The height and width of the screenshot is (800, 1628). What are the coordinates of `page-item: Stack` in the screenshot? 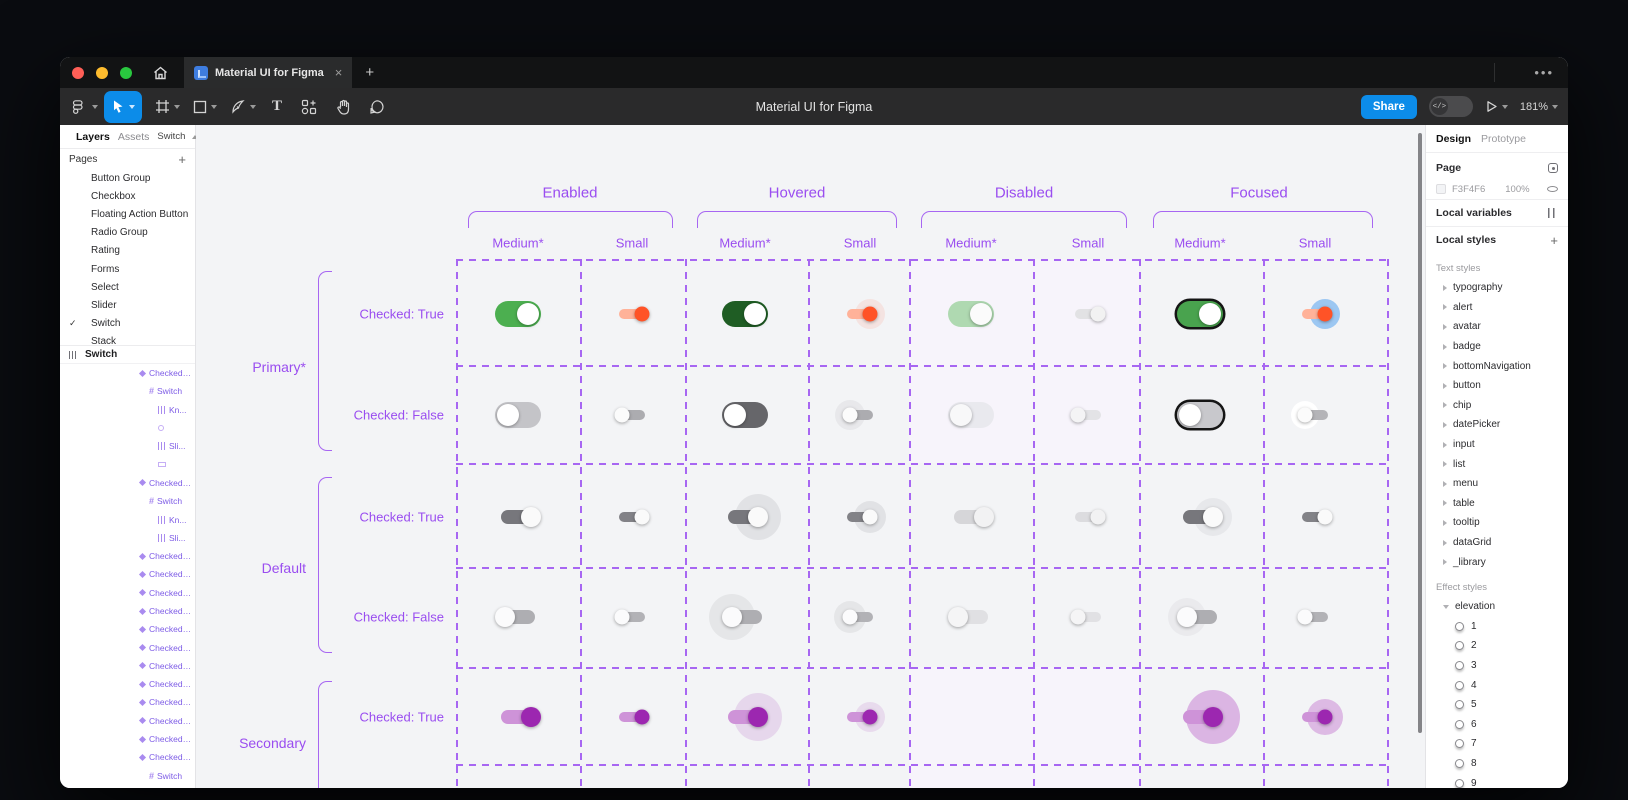 It's located at (104, 341).